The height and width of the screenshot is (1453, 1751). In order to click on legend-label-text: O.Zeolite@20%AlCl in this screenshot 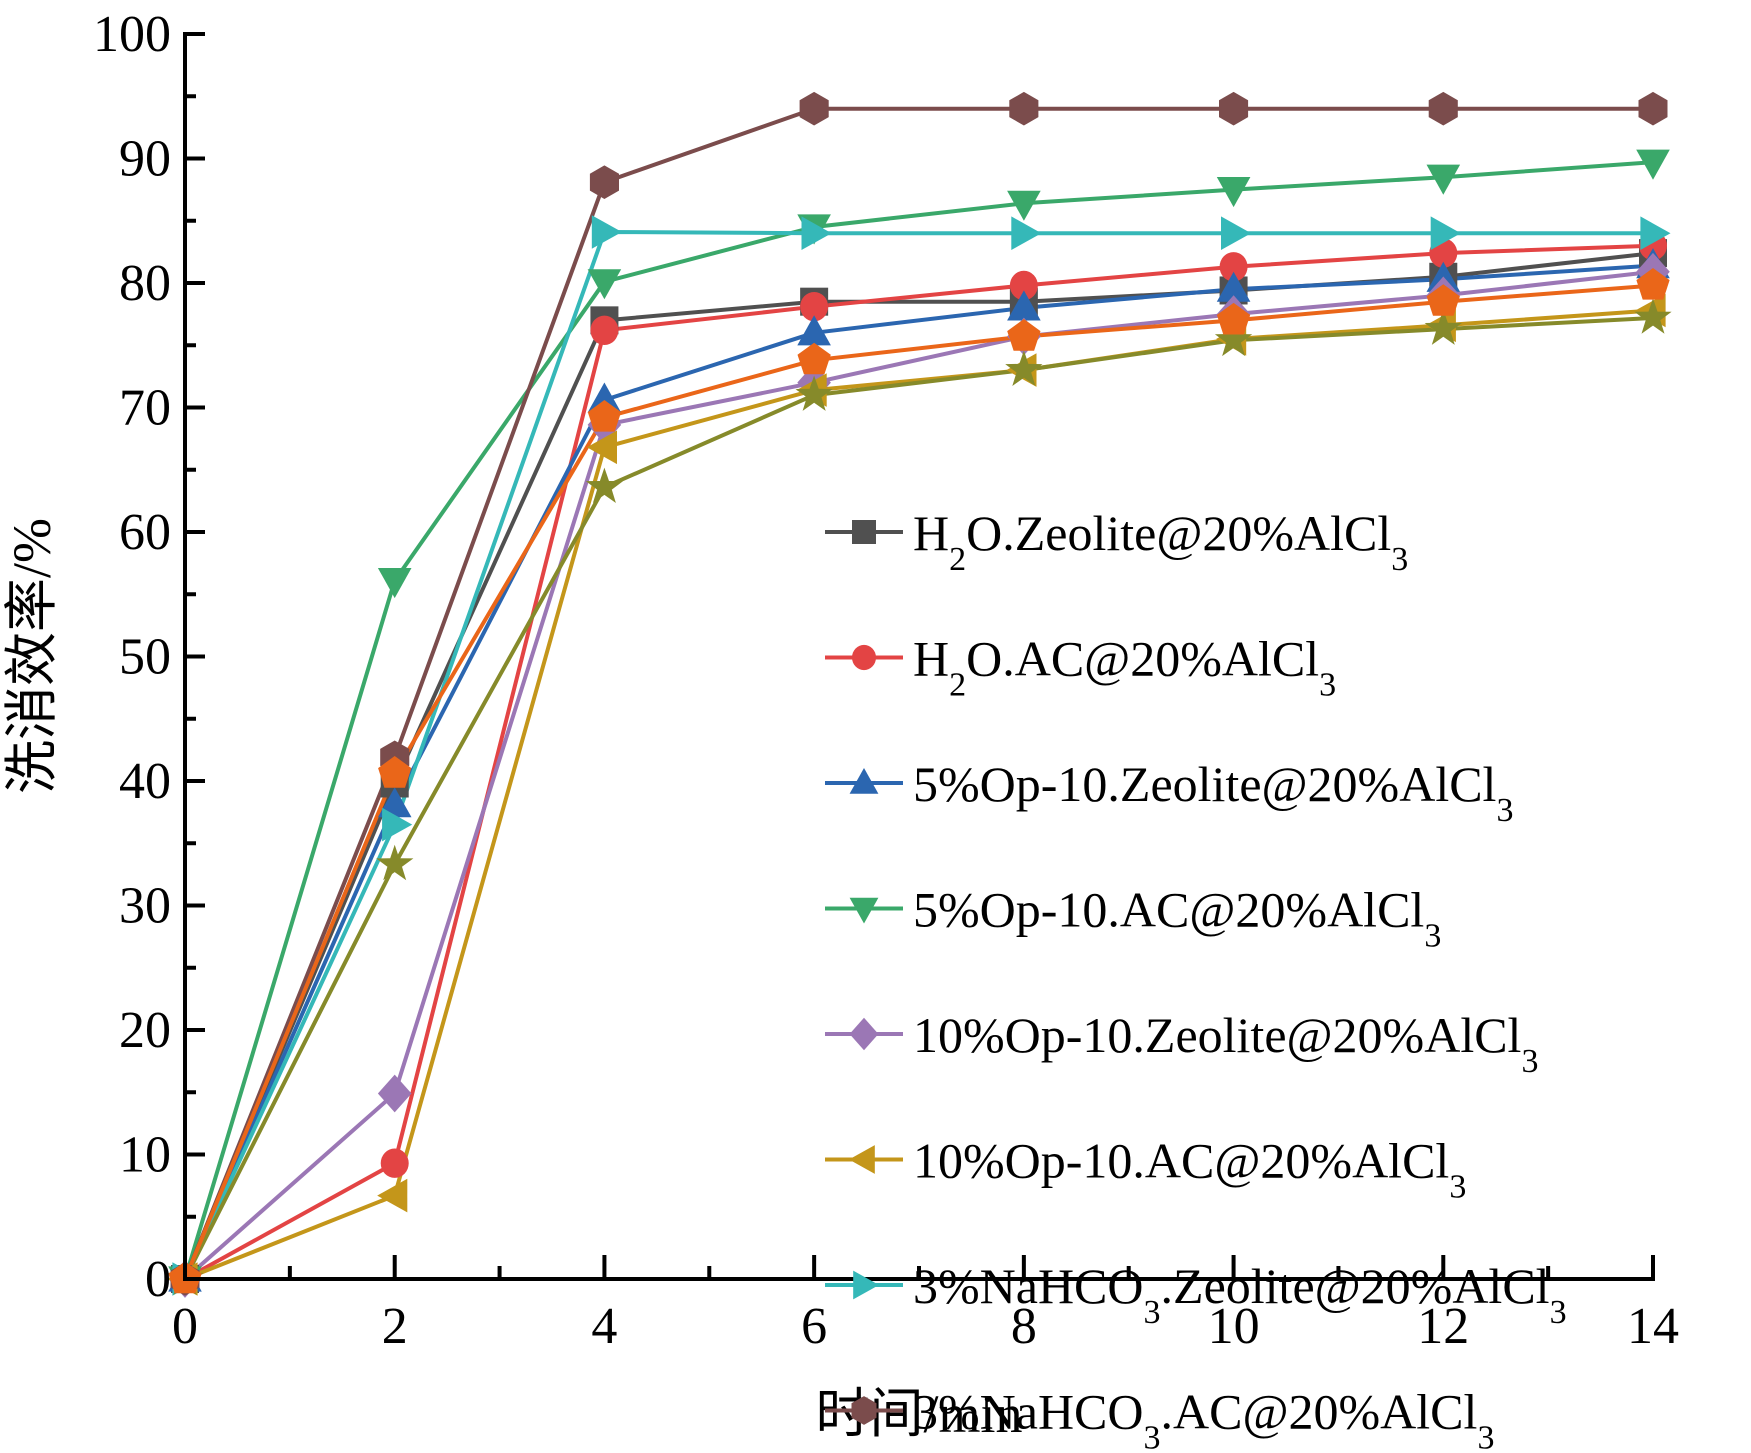, I will do `click(1178, 533)`.